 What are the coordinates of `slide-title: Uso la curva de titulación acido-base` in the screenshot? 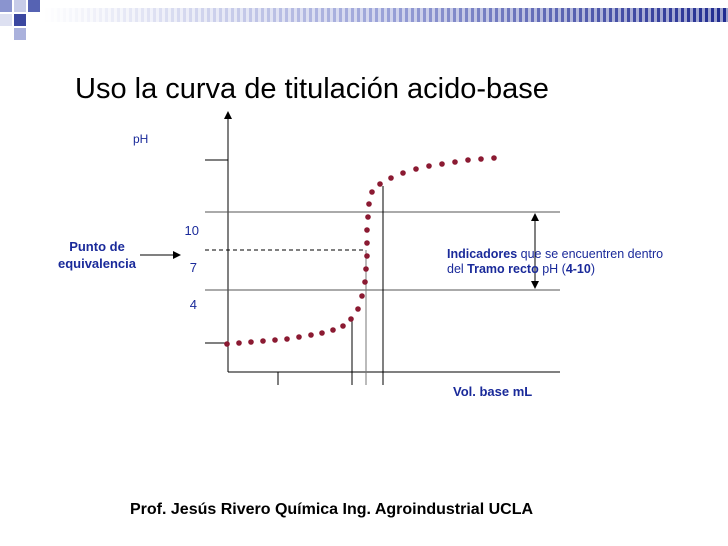 It's located at (312, 89).